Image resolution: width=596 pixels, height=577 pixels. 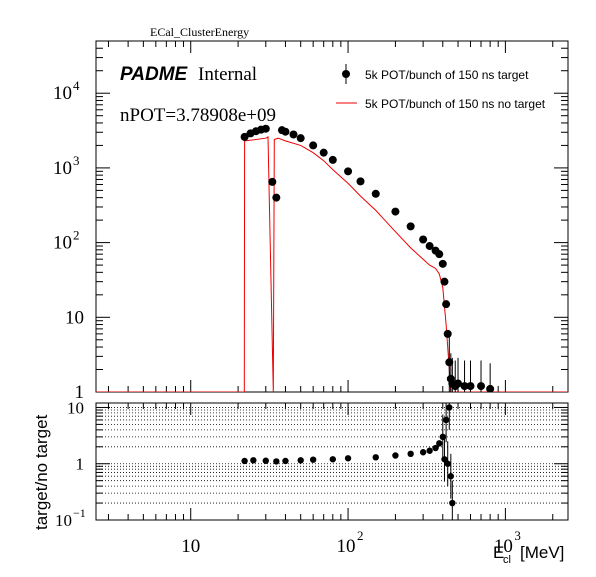 I want to click on ratio-y-axis-title: target/no target, so click(x=41, y=472).